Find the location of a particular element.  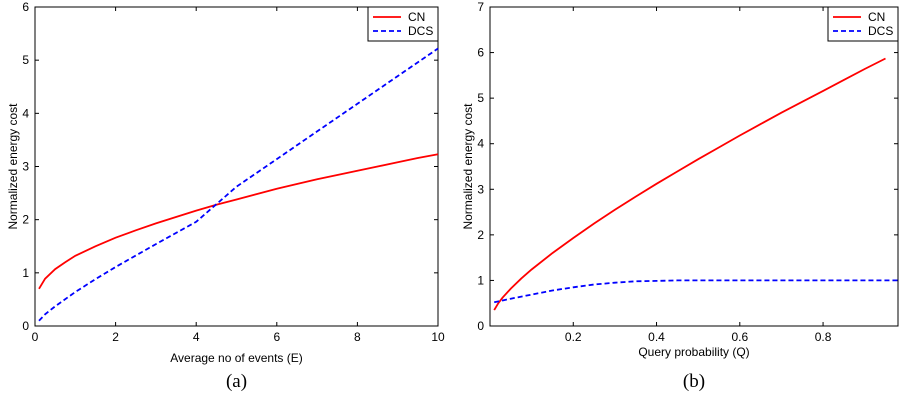

x-tick-label: 4 is located at coordinates (196, 337).